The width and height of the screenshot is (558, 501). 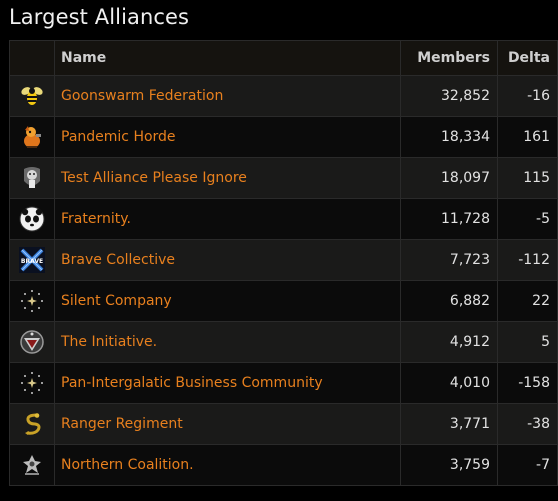 I want to click on alliance-link: The Initiative., so click(x=109, y=342).